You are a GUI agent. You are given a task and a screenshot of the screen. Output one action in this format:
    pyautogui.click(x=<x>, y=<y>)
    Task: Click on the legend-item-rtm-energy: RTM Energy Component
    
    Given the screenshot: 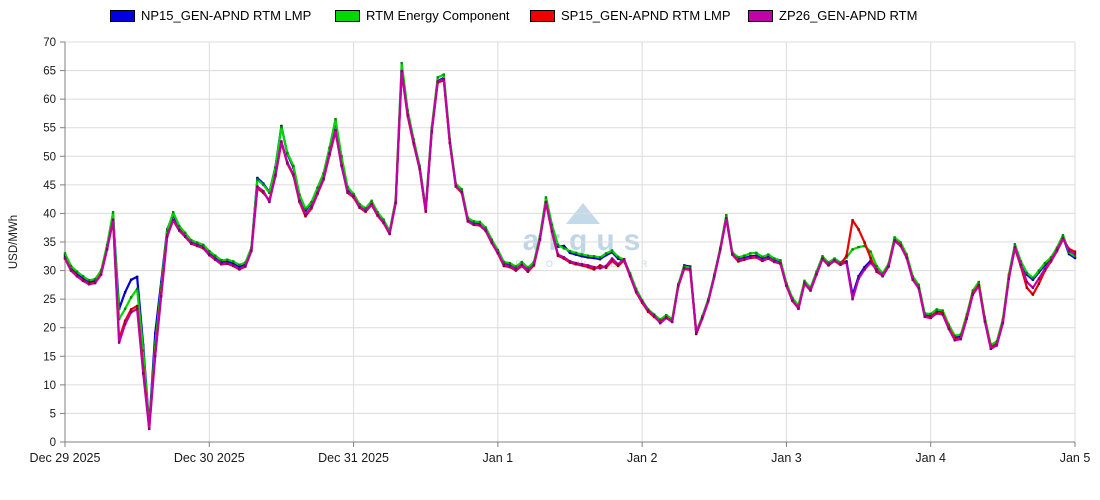 What is the action you would take?
    pyautogui.click(x=422, y=16)
    